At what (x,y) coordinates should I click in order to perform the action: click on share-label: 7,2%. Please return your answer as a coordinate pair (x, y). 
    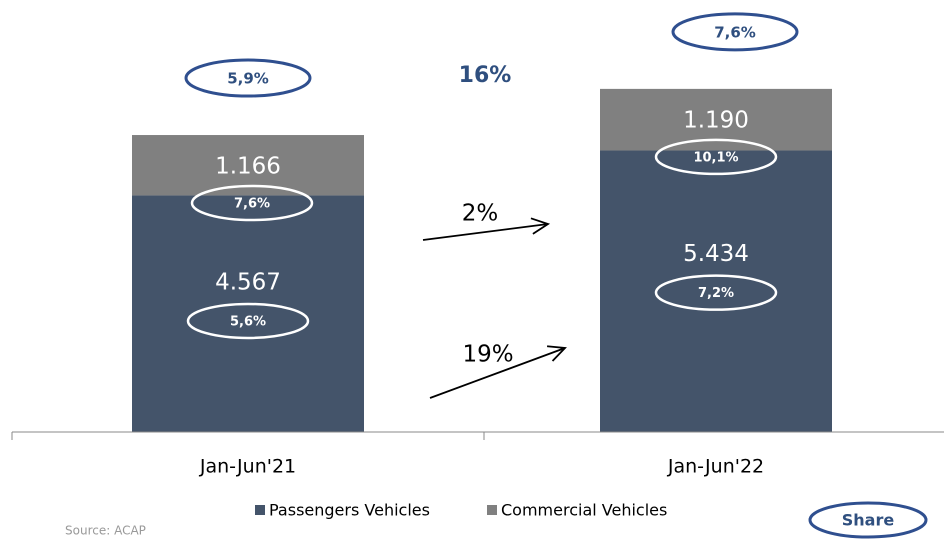
    Looking at the image, I should click on (716, 293).